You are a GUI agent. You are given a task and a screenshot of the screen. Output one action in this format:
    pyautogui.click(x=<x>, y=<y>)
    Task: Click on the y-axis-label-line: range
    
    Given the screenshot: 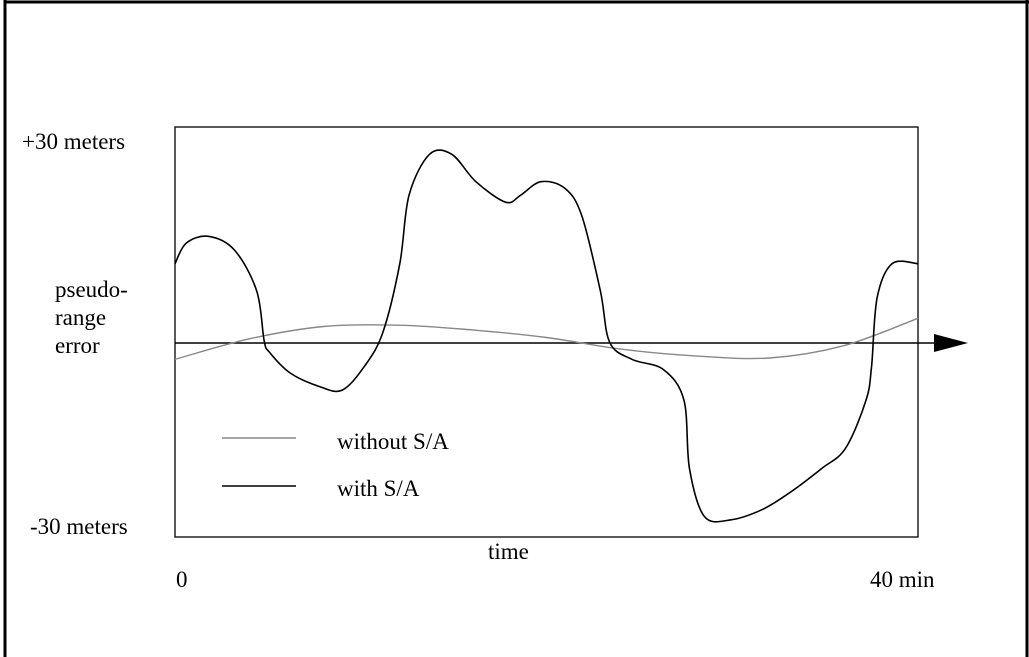 What is the action you would take?
    pyautogui.click(x=81, y=317)
    